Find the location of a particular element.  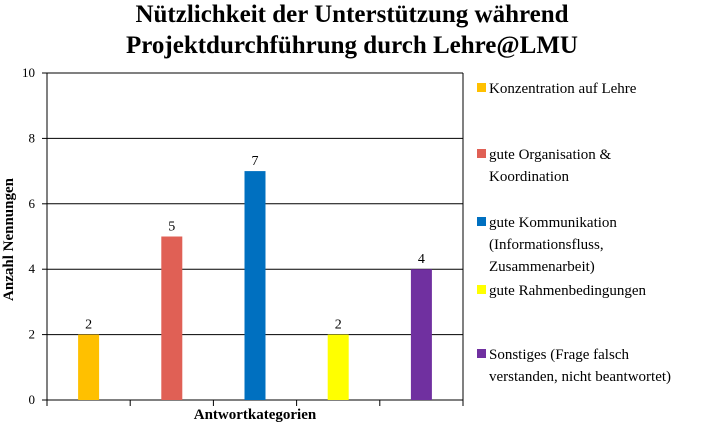

x-axis-title: Antwortkategorien is located at coordinates (255, 415).